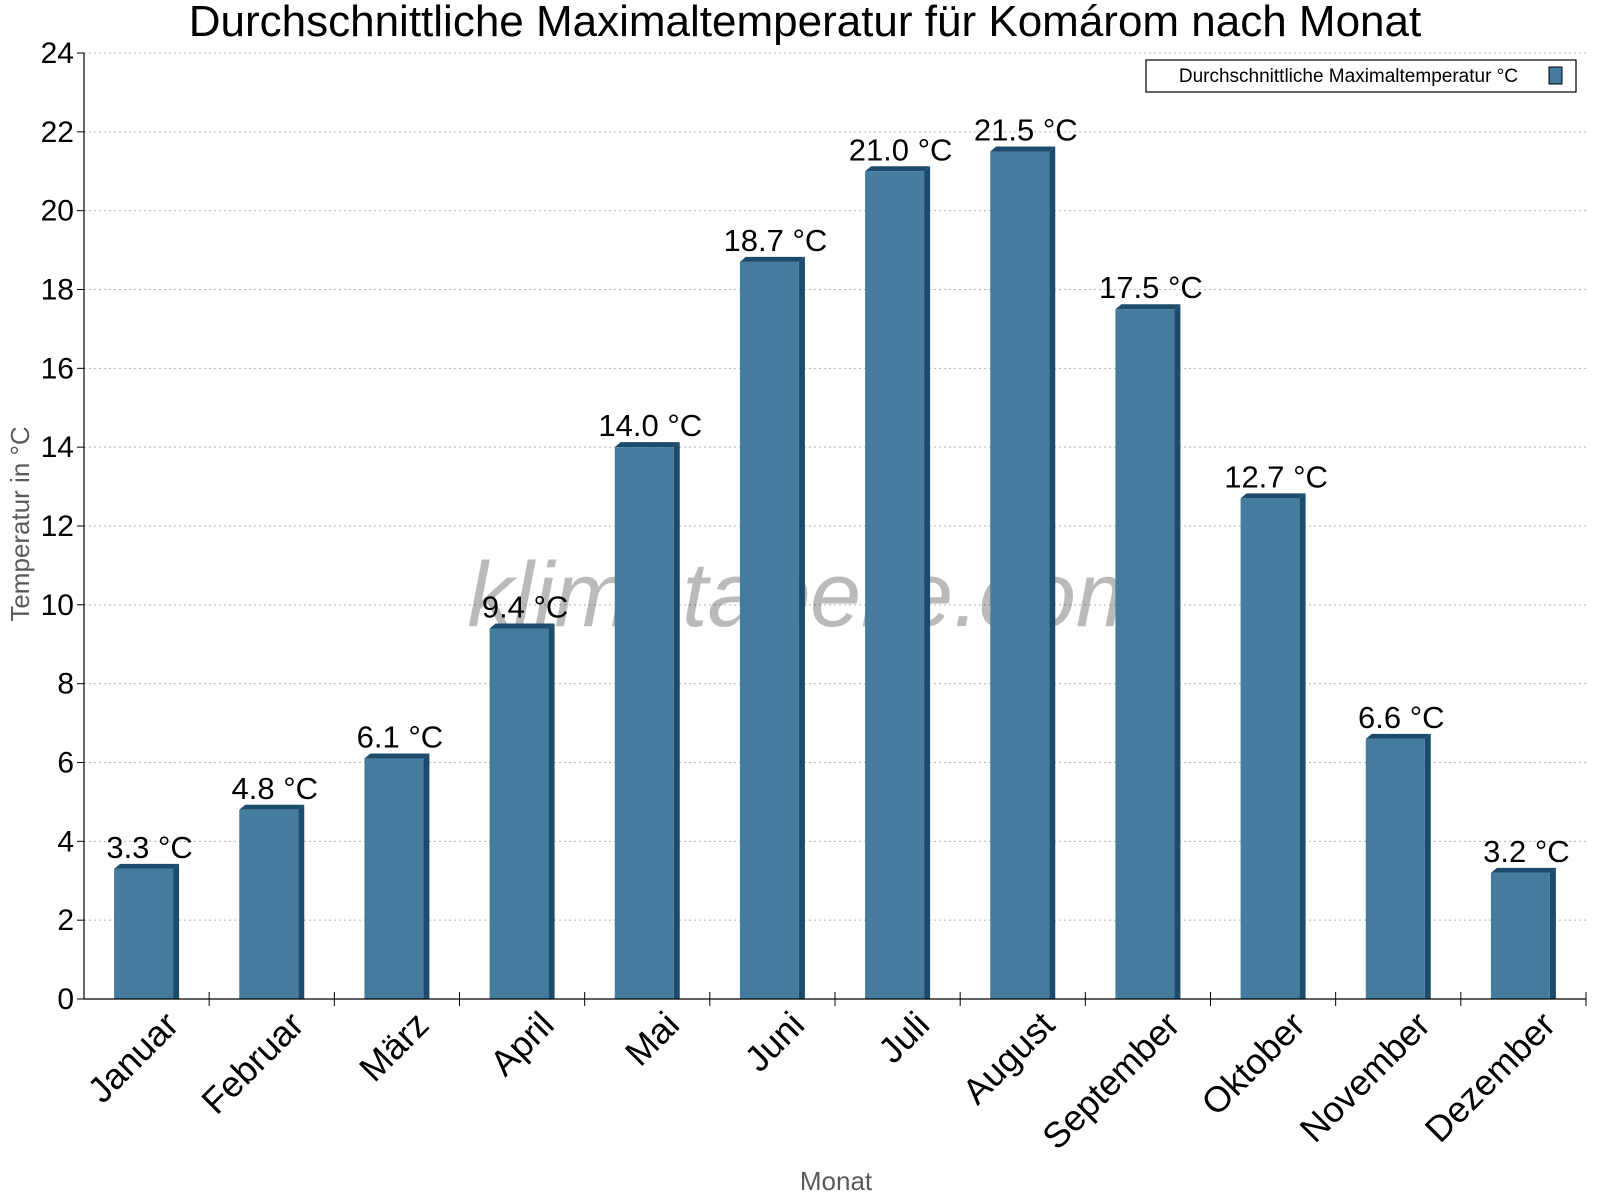 The image size is (1600, 1200). What do you see at coordinates (1151, 287) in the screenshot?
I see `data-label: 17.5 °C` at bounding box center [1151, 287].